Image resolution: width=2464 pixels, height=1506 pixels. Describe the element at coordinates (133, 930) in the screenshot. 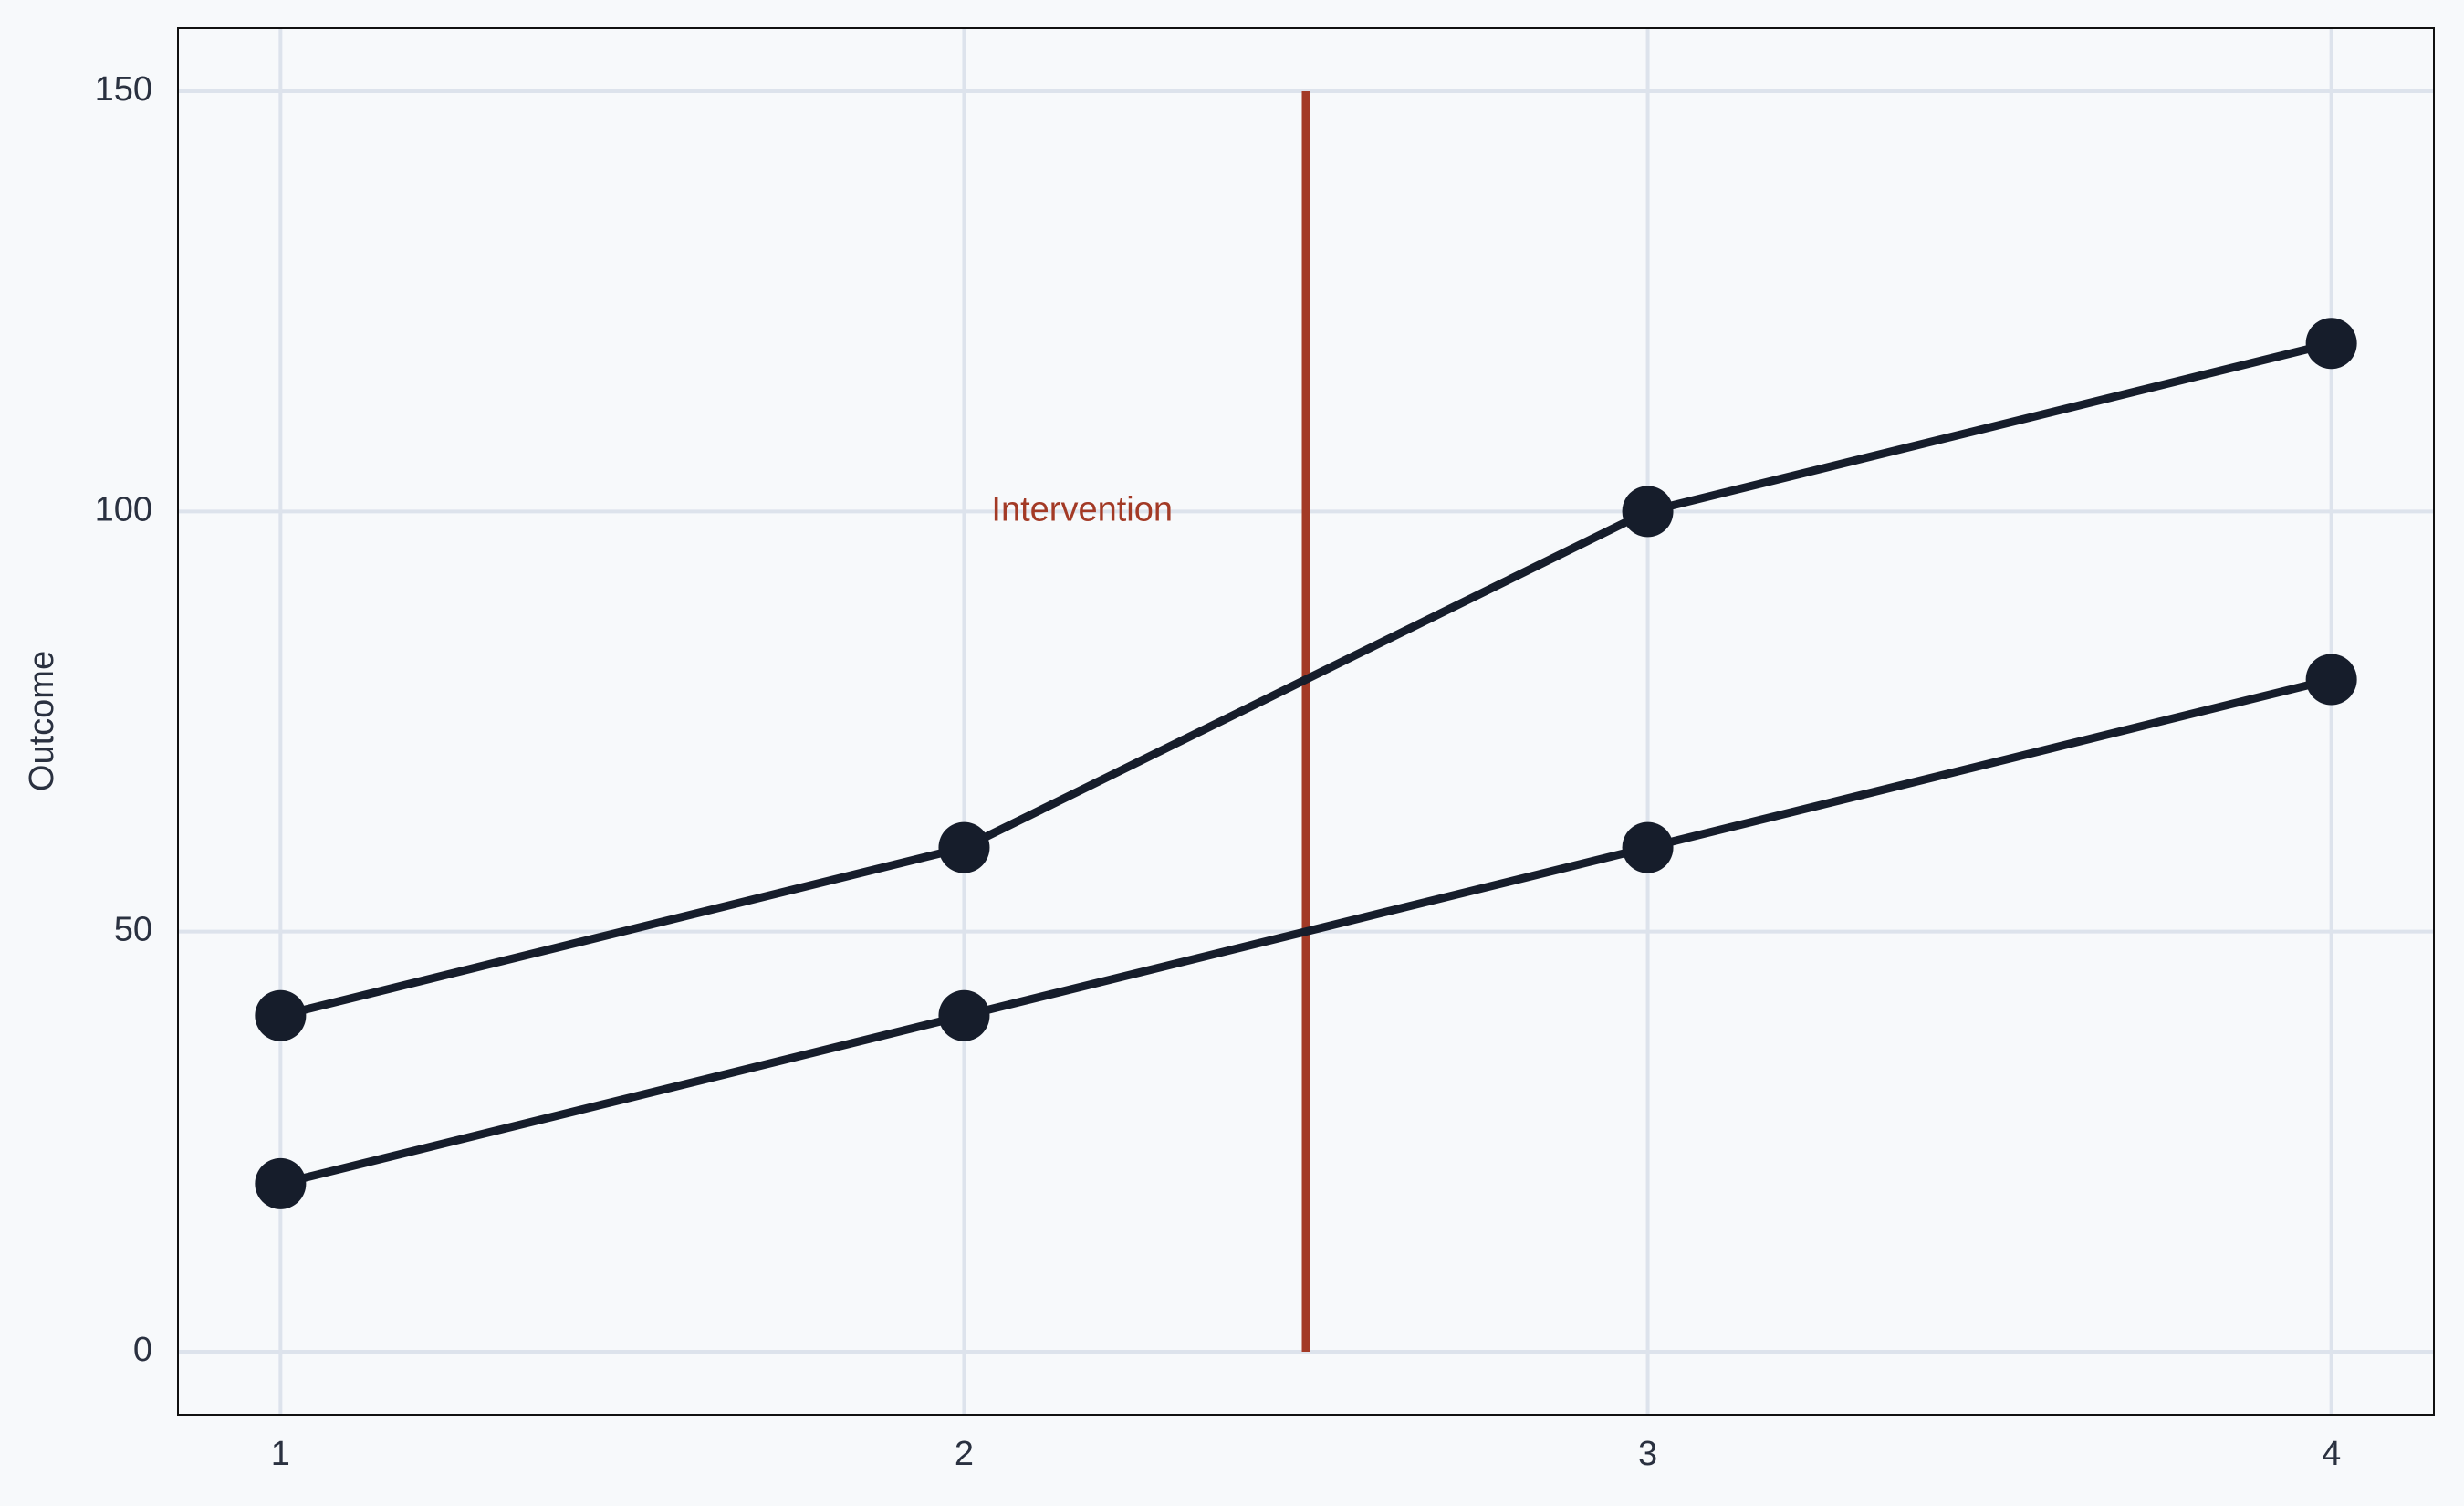

I see `y-tick-label: 50` at that location.